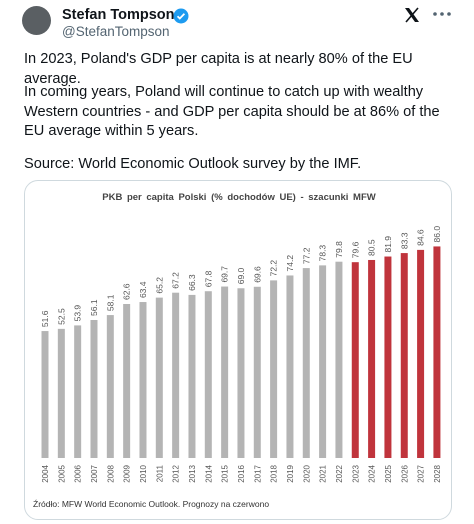  I want to click on value-label: 81.9, so click(388, 244).